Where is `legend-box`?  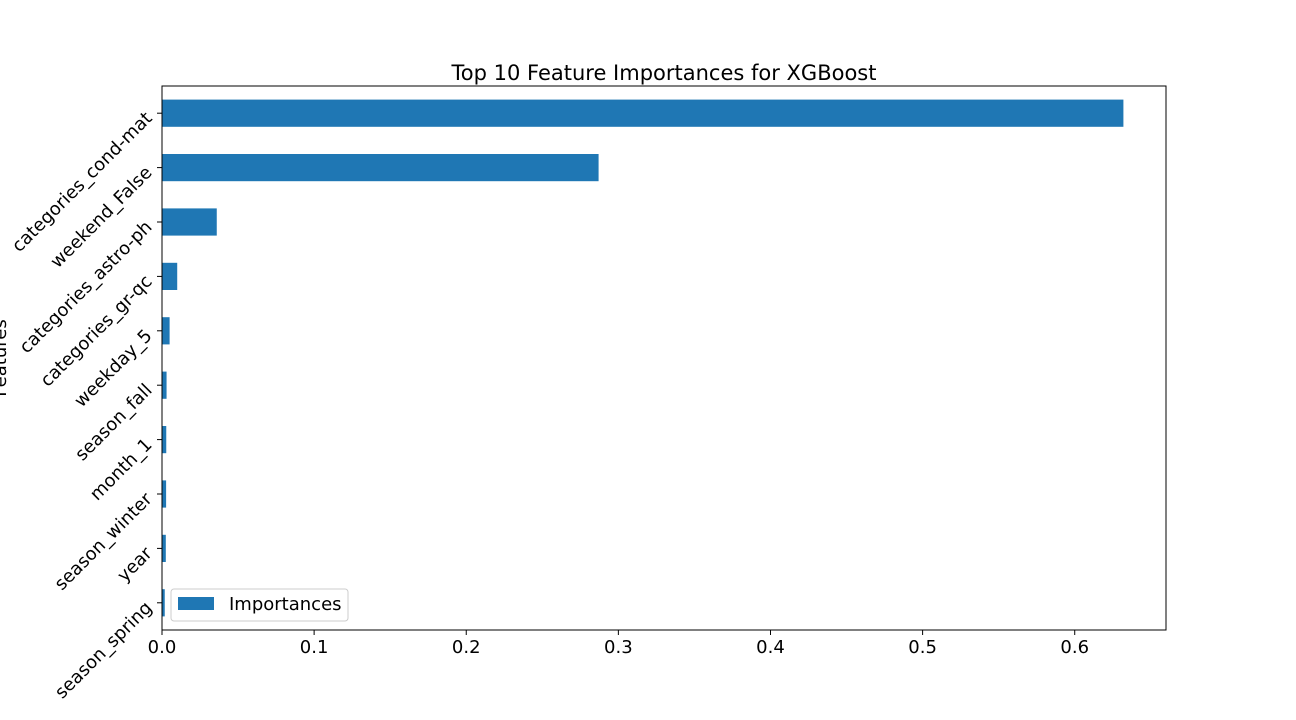 legend-box is located at coordinates (259, 605).